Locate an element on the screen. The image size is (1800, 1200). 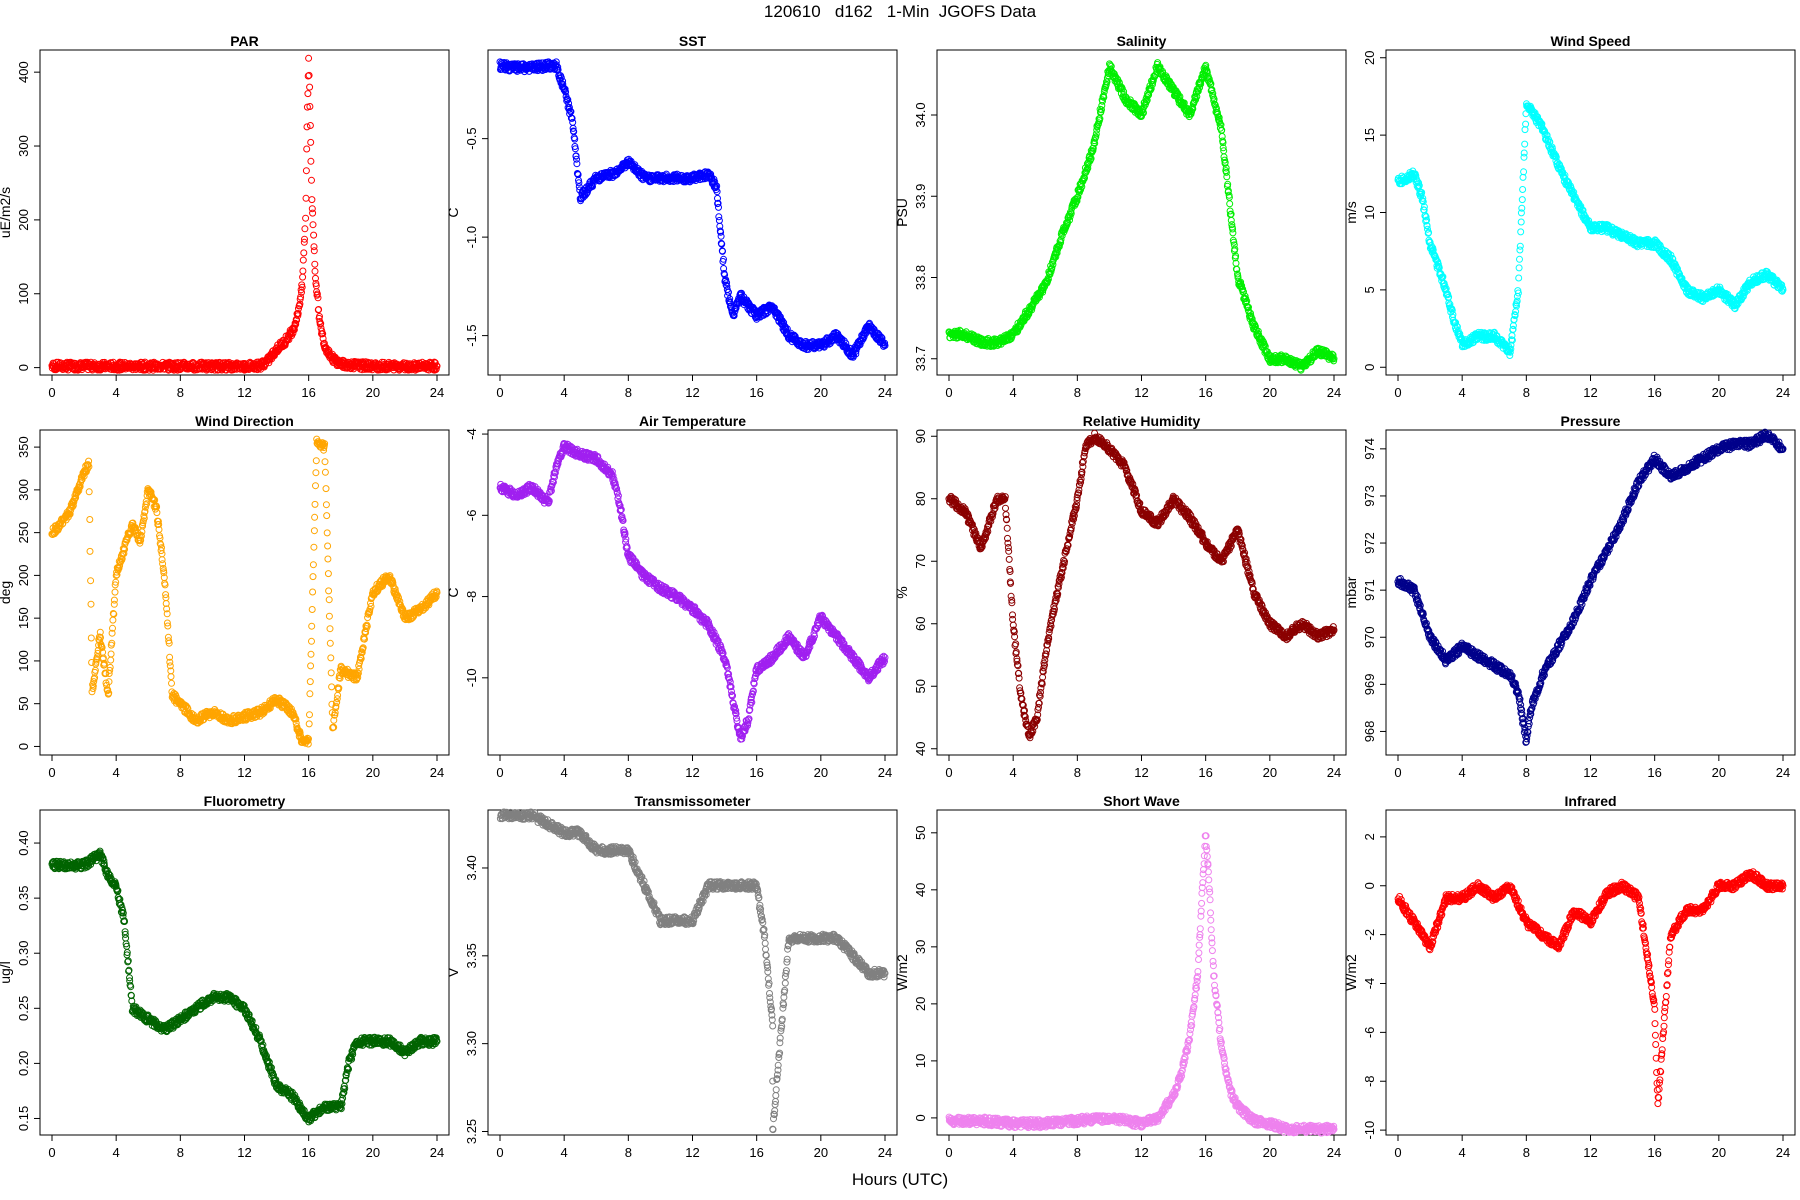
y-tick-label: 33.8 is located at coordinates (920, 277).